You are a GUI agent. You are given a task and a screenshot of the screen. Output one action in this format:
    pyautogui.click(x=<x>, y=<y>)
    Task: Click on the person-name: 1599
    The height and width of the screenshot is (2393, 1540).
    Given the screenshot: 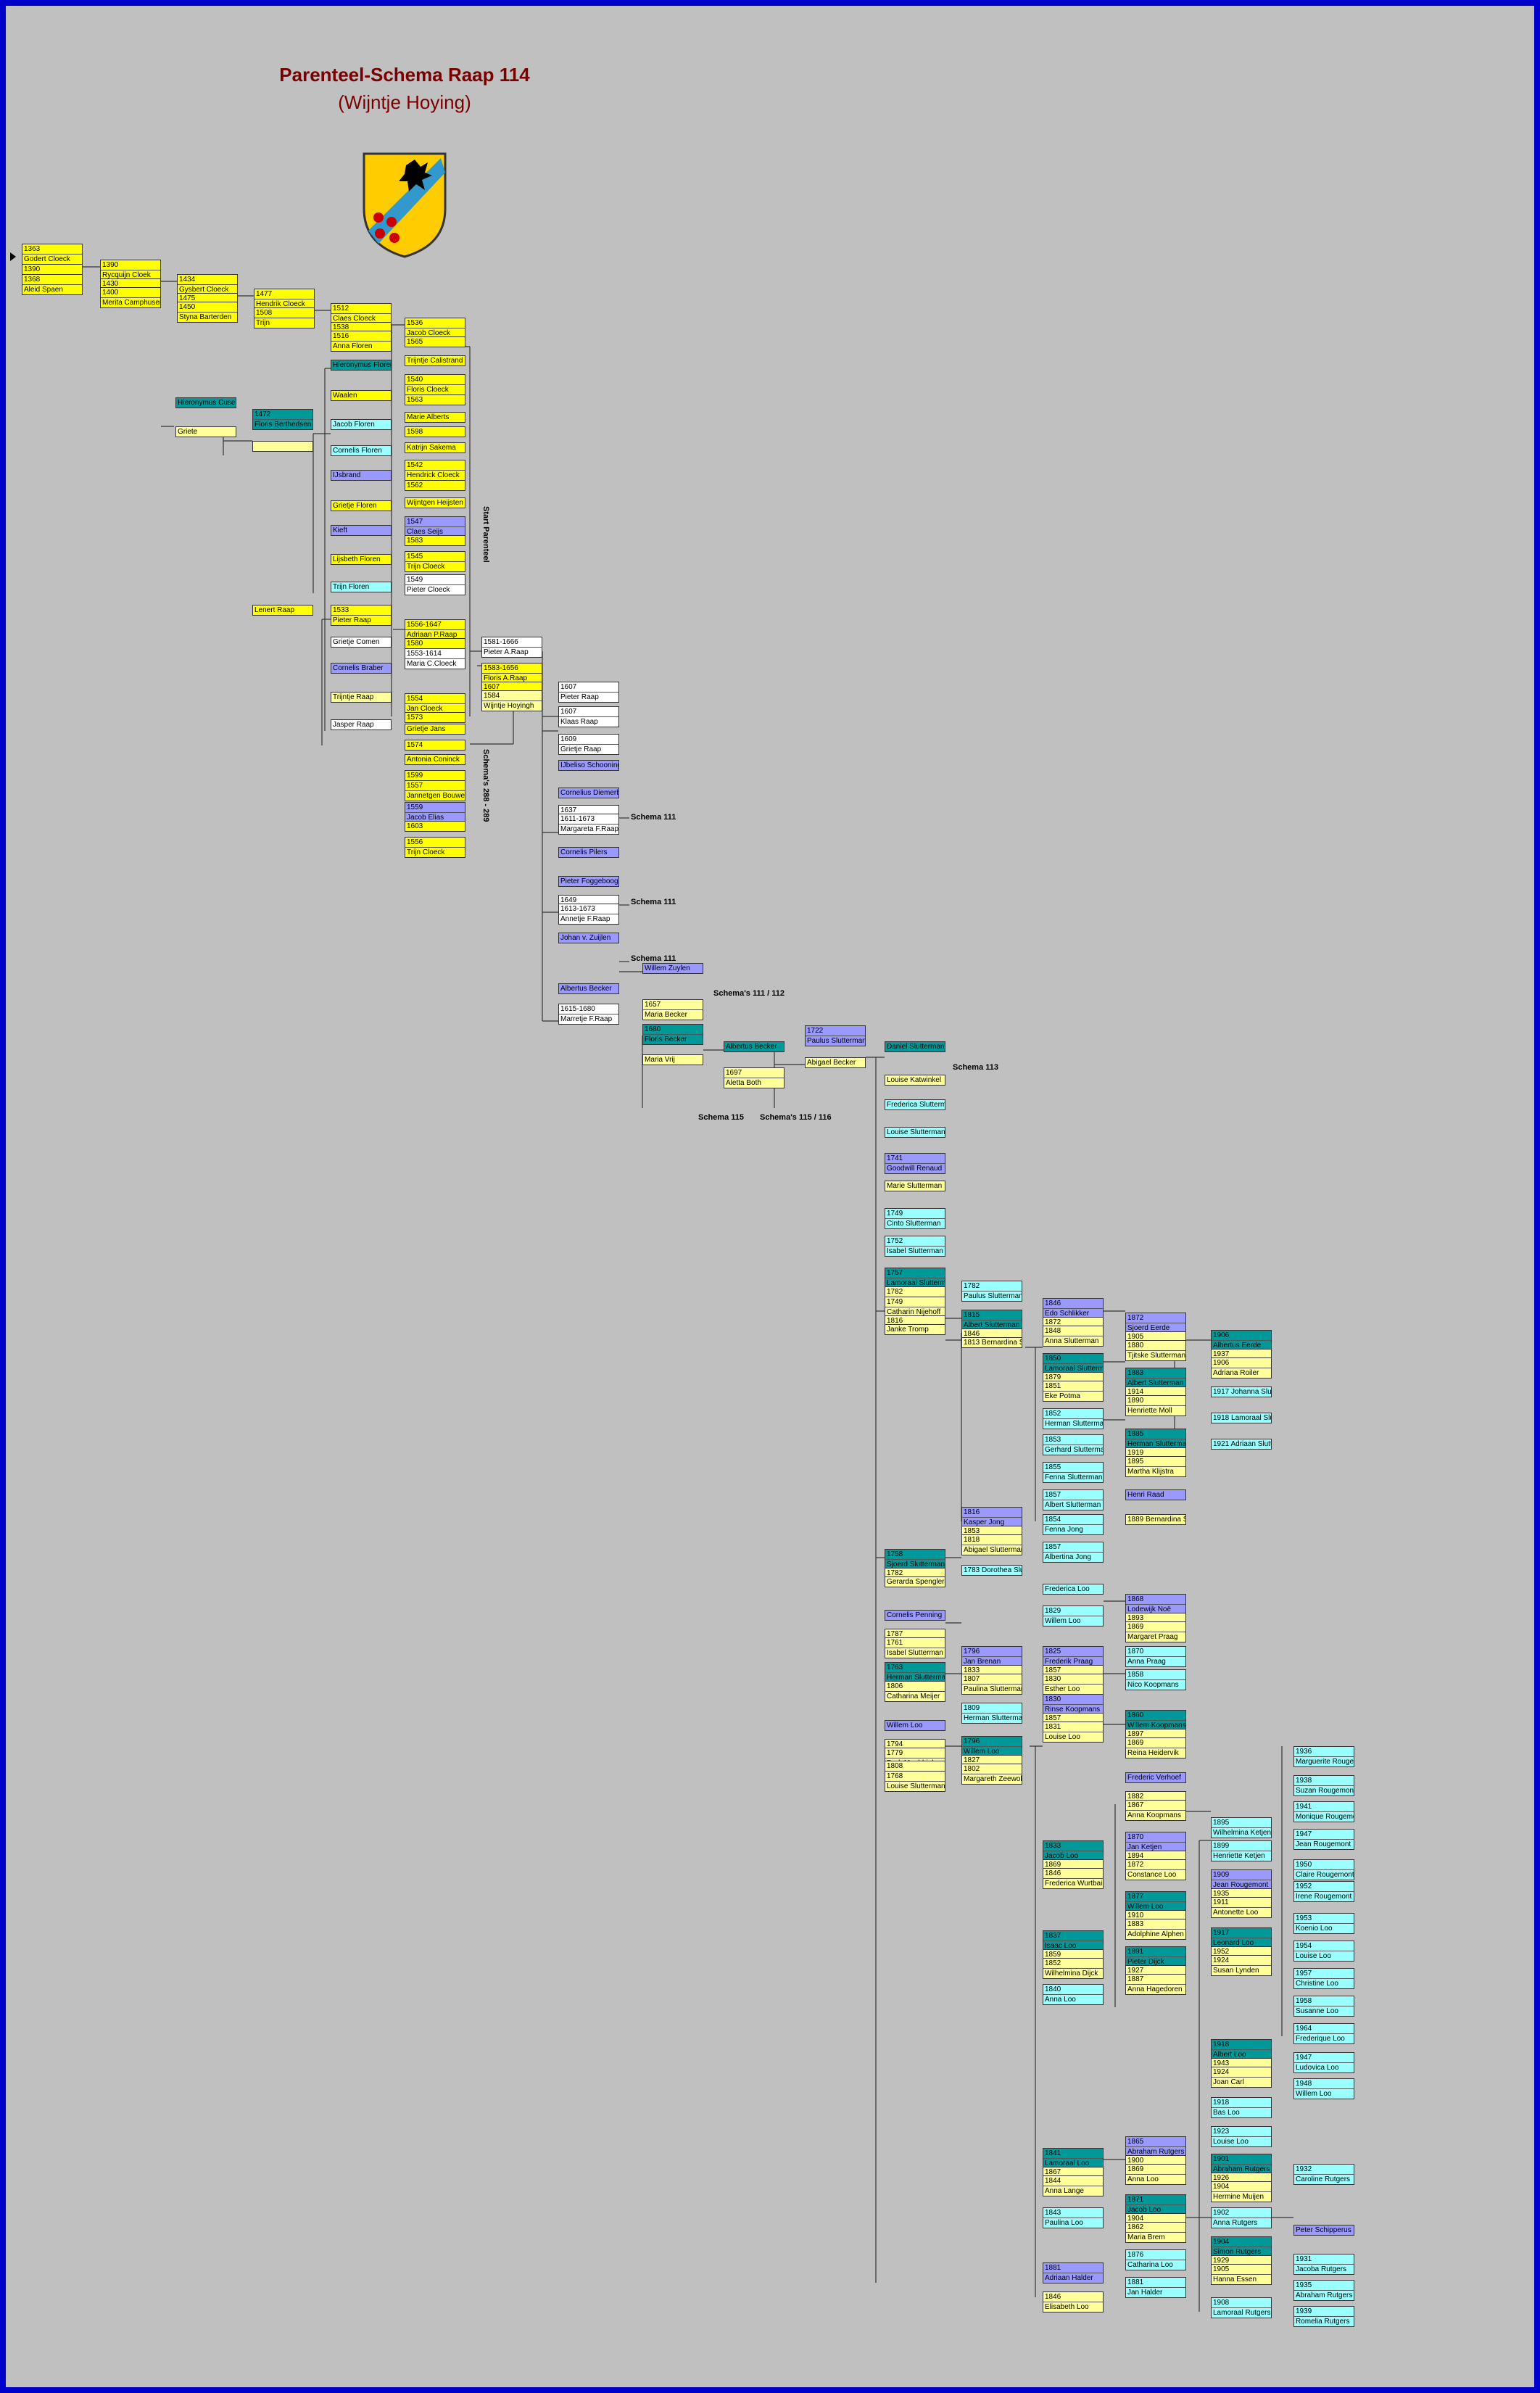 What is the action you would take?
    pyautogui.click(x=415, y=776)
    